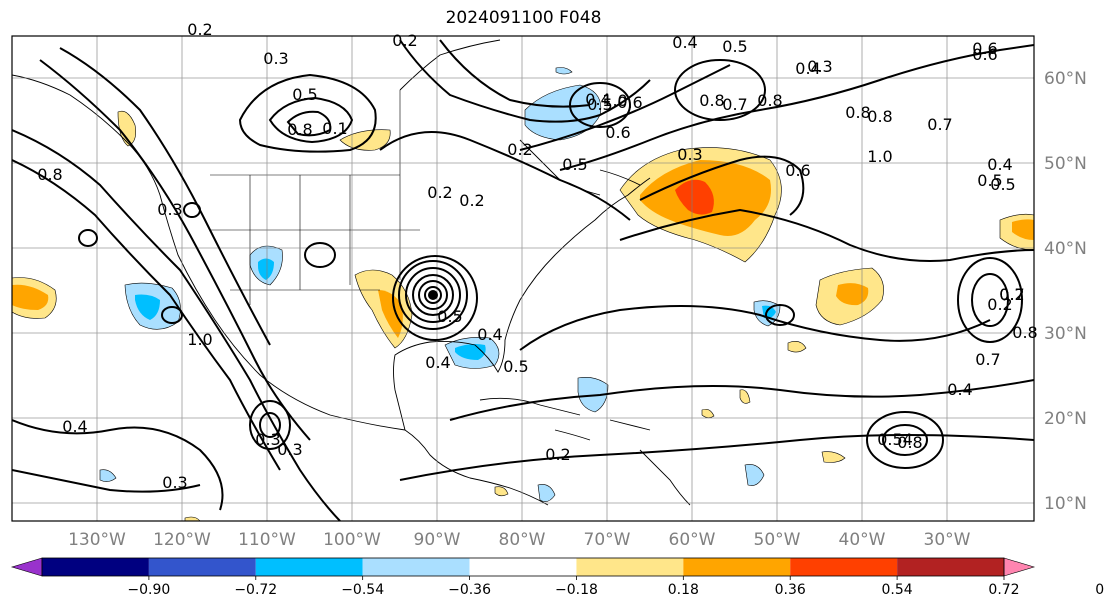 The height and width of the screenshot is (615, 1105). Describe the element at coordinates (1100, 590) in the screenshot. I see `colorbar-tick-label: 0.90` at that location.